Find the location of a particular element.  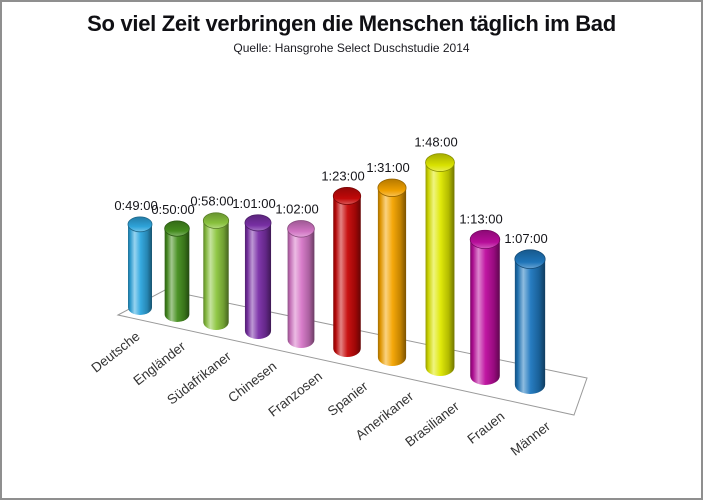

bar-manner is located at coordinates (530, 321).